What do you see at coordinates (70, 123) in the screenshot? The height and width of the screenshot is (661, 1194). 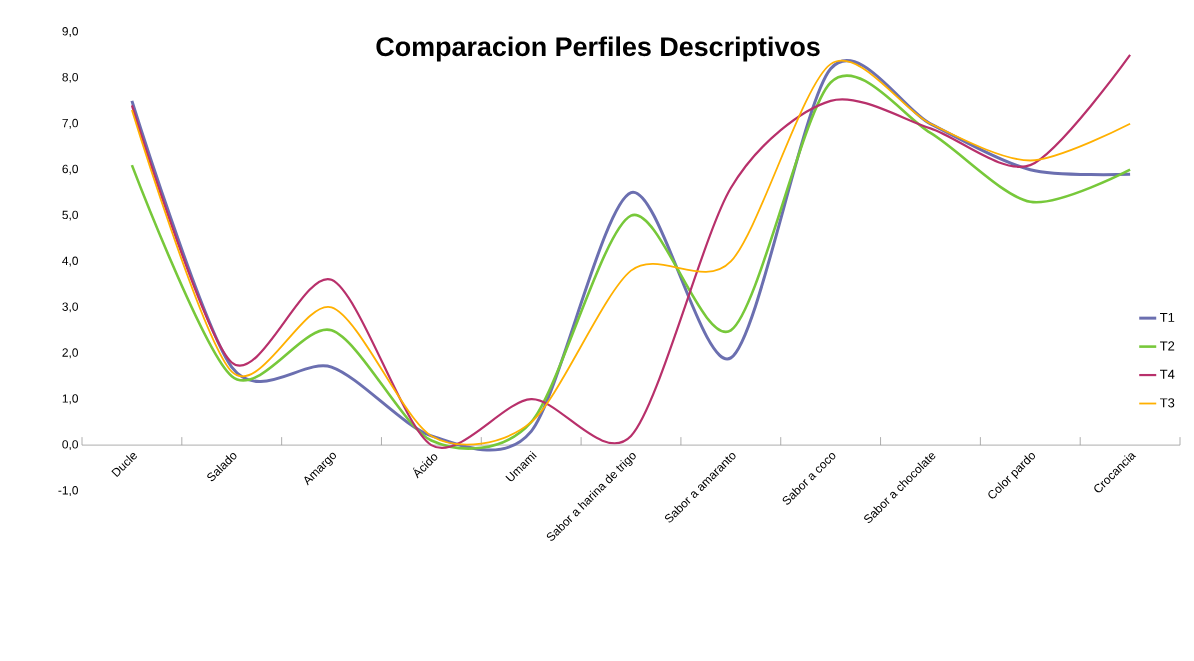 I see `y-tick-label: 7,0` at bounding box center [70, 123].